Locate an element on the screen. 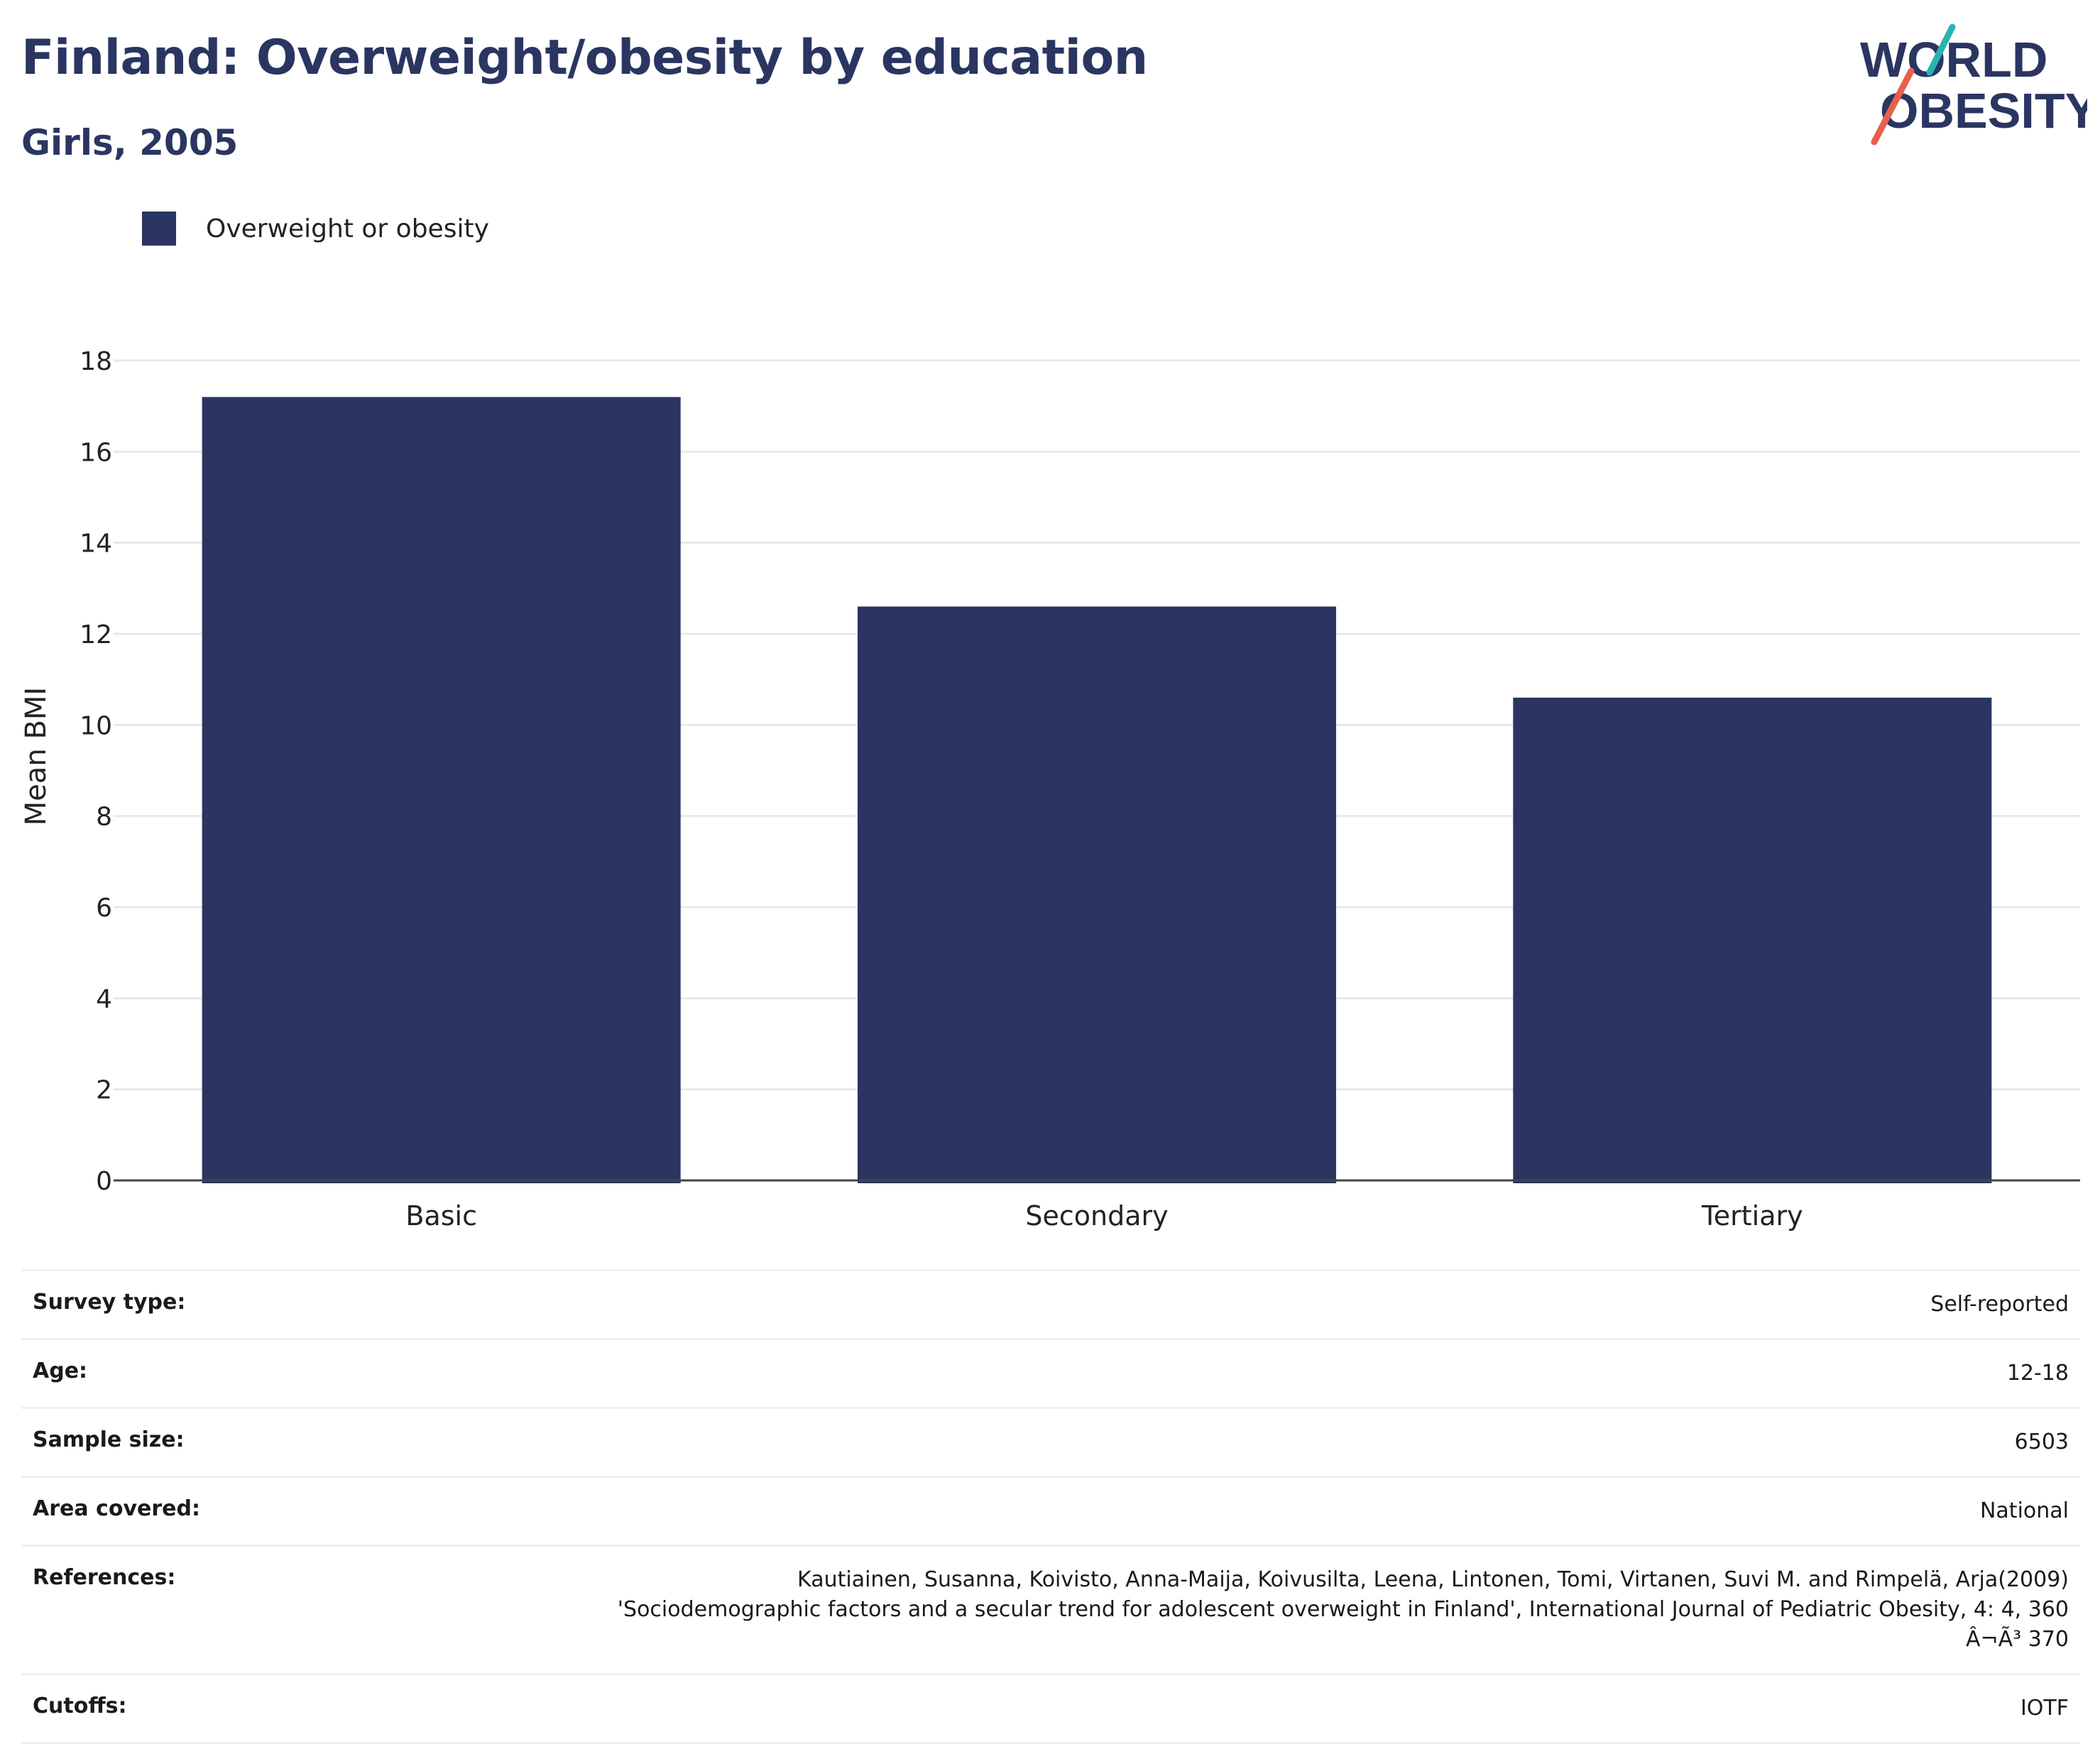 The height and width of the screenshot is (1744, 2100). info-row: Age: 12-18 is located at coordinates (1050, 1374).